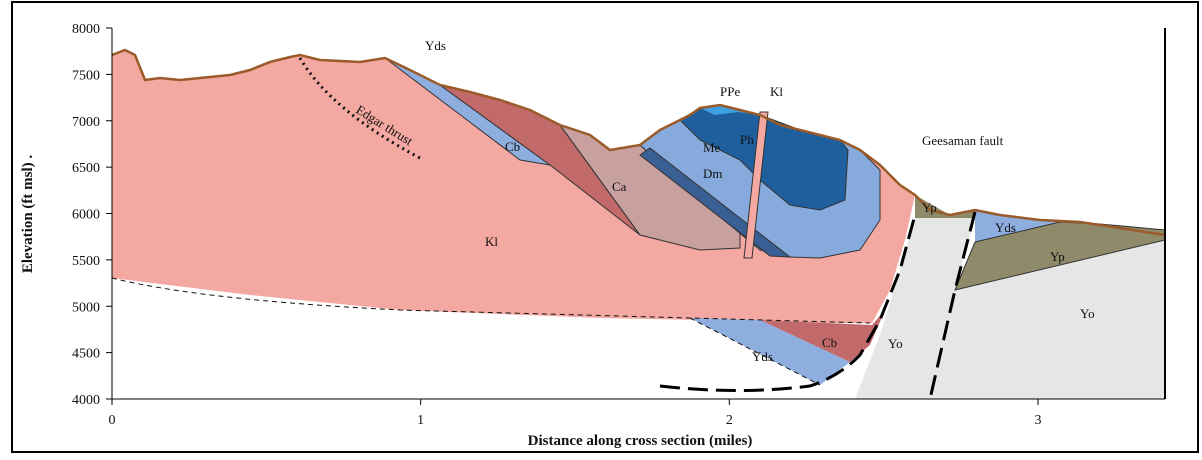 Image resolution: width=1202 pixels, height=460 pixels. Describe the element at coordinates (28, 214) in the screenshot. I see `y-title: Elevation (ft msl) .` at that location.